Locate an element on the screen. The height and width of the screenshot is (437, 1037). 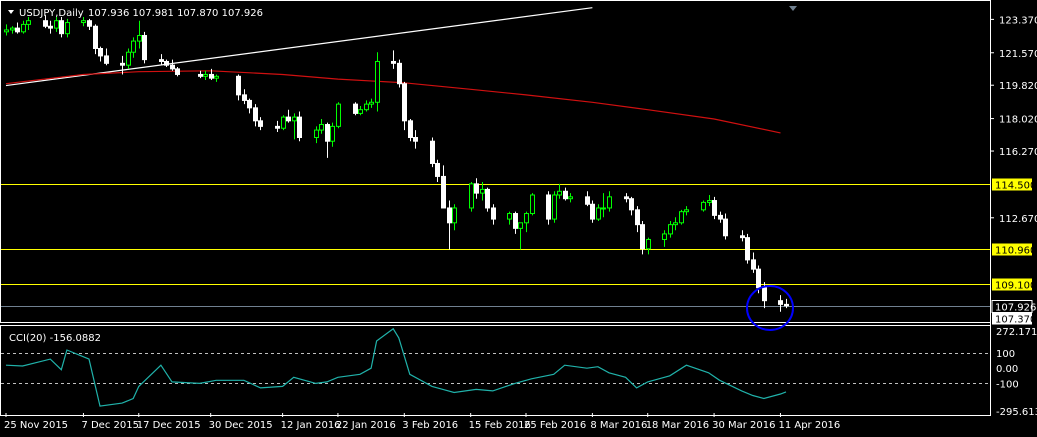
cci-tick-label: 272.1719 is located at coordinates (1016, 332).